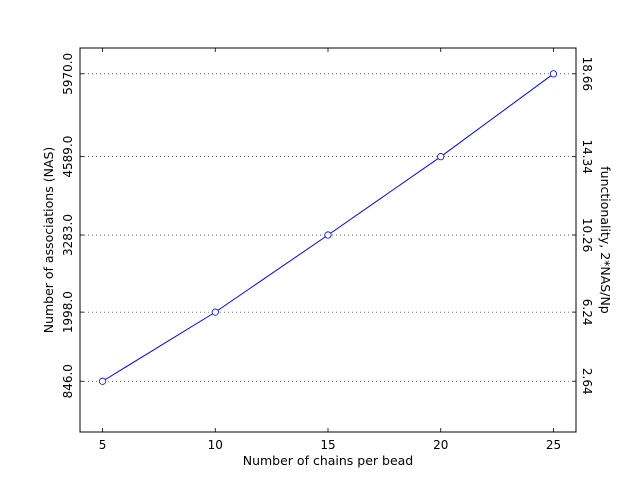 The width and height of the screenshot is (640, 480). I want to click on right-y-tick-label: 6.24, so click(587, 312).